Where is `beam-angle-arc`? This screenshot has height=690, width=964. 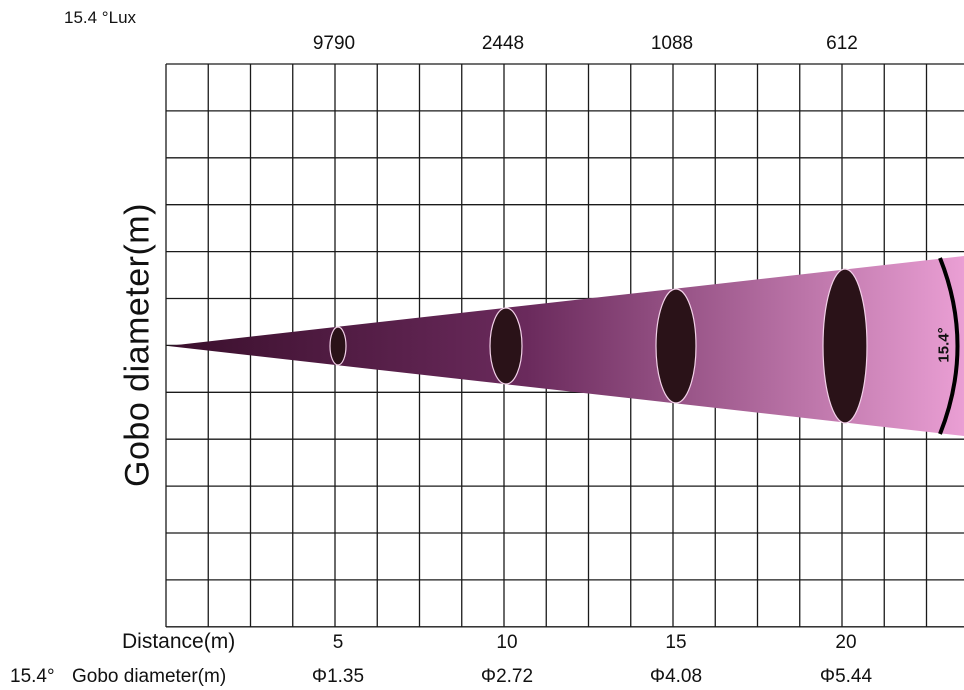
beam-angle-arc is located at coordinates (949, 346).